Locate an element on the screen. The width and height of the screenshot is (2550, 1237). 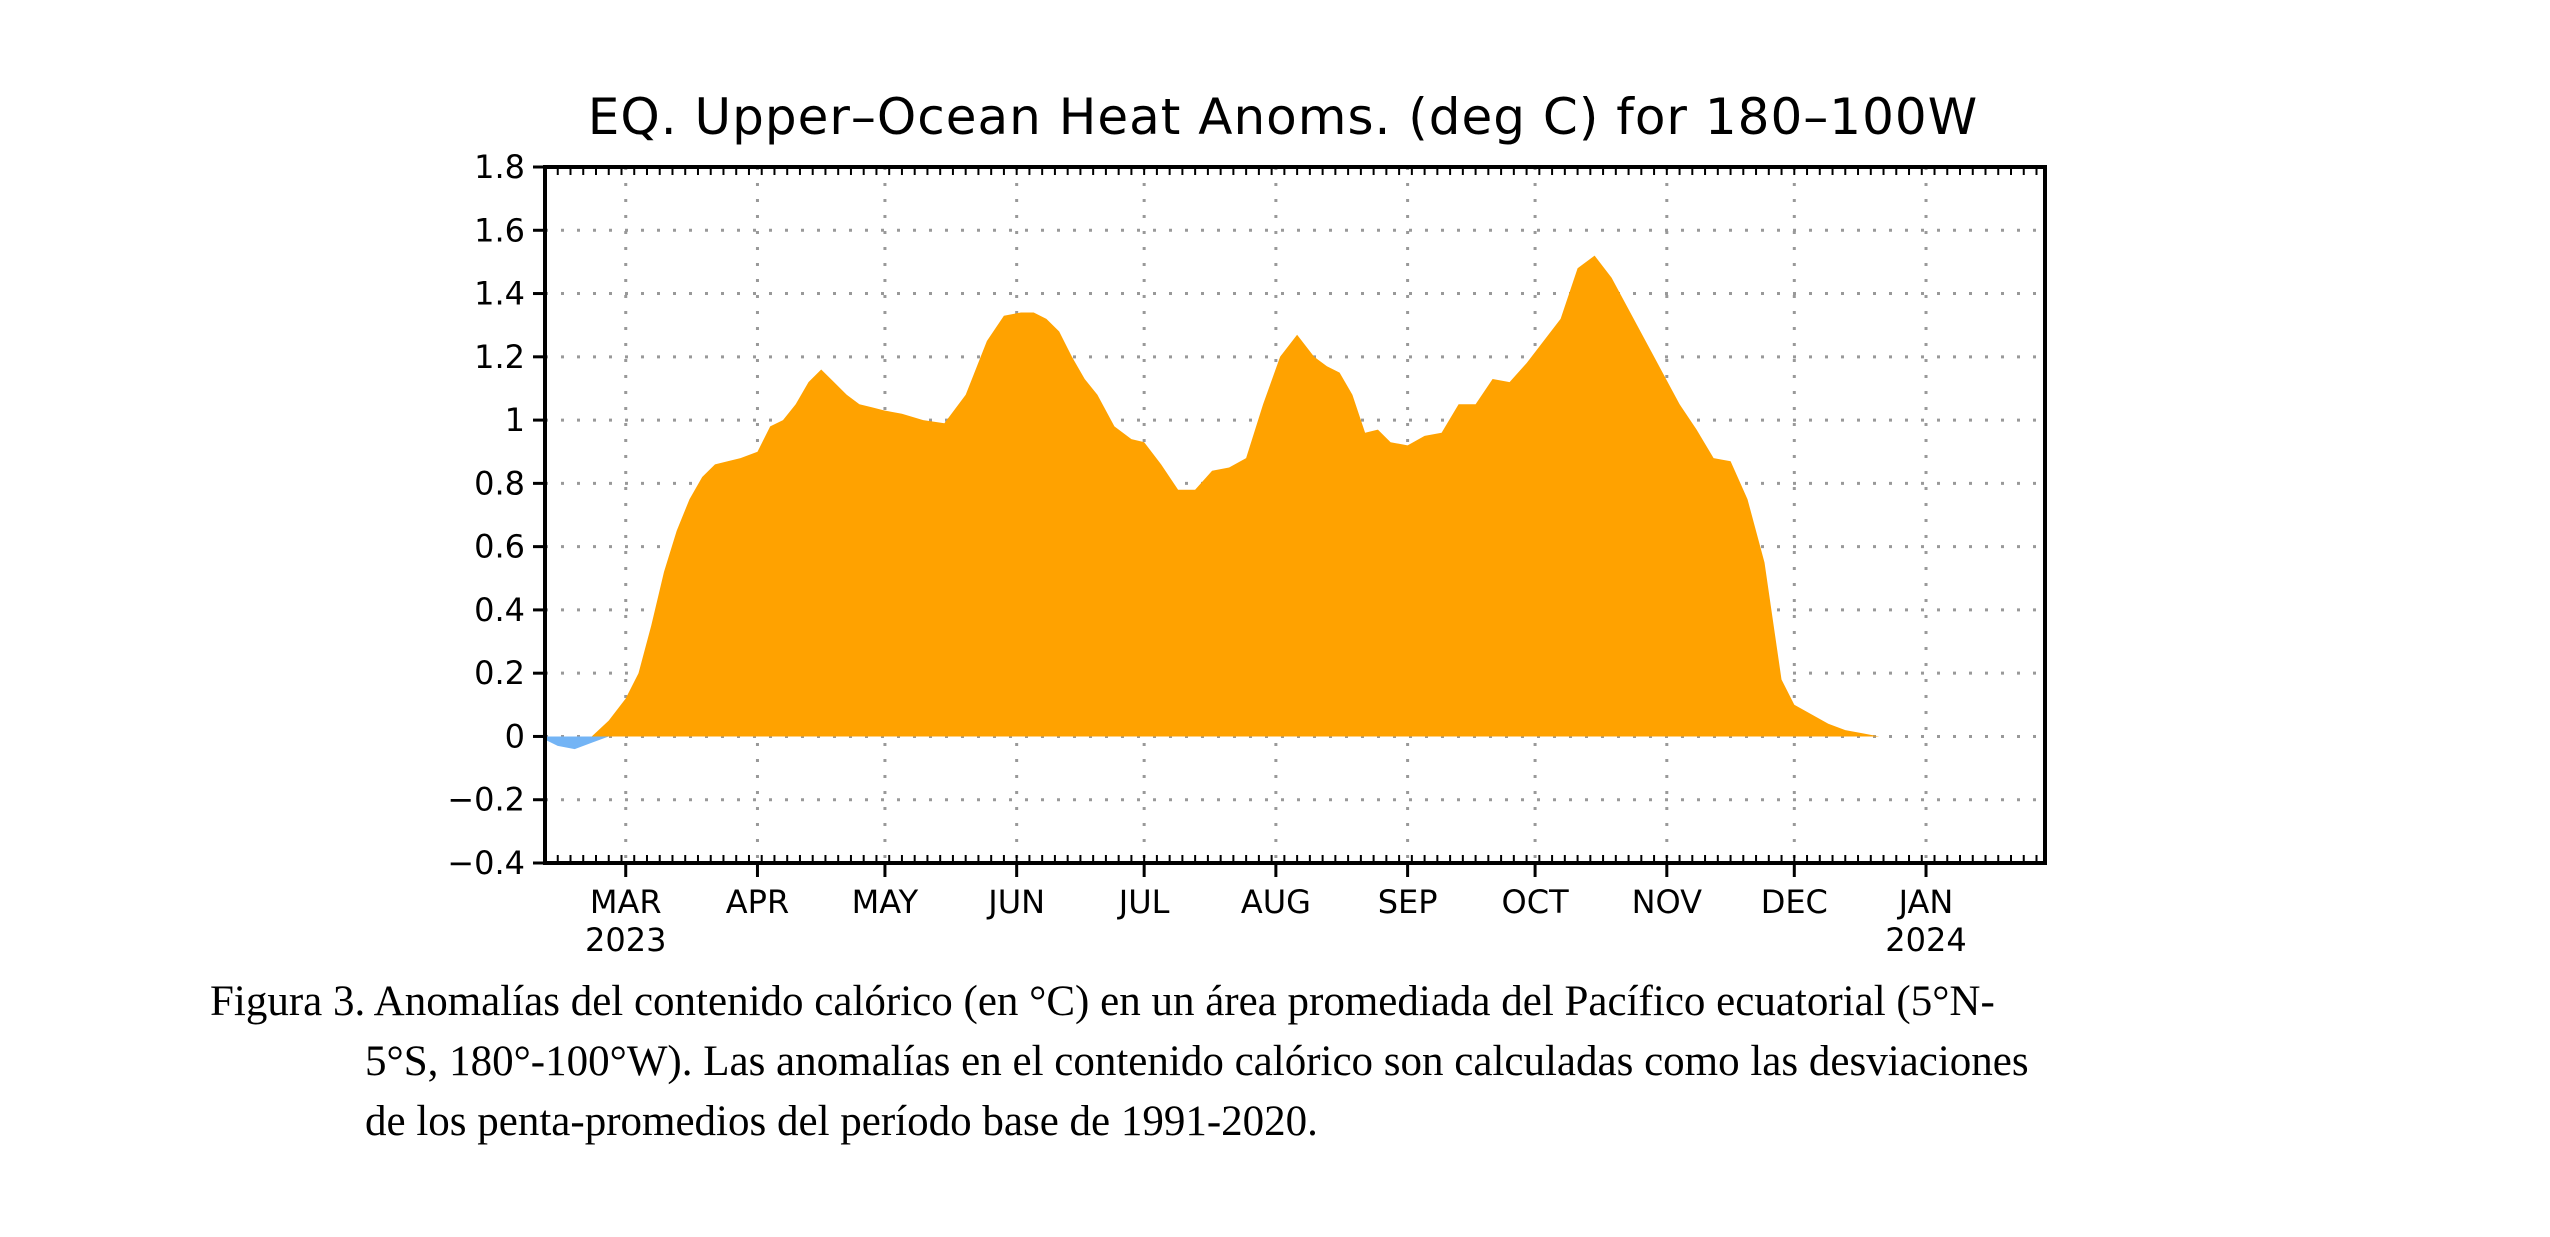
y-tick-label: −0.4 is located at coordinates (486, 863).